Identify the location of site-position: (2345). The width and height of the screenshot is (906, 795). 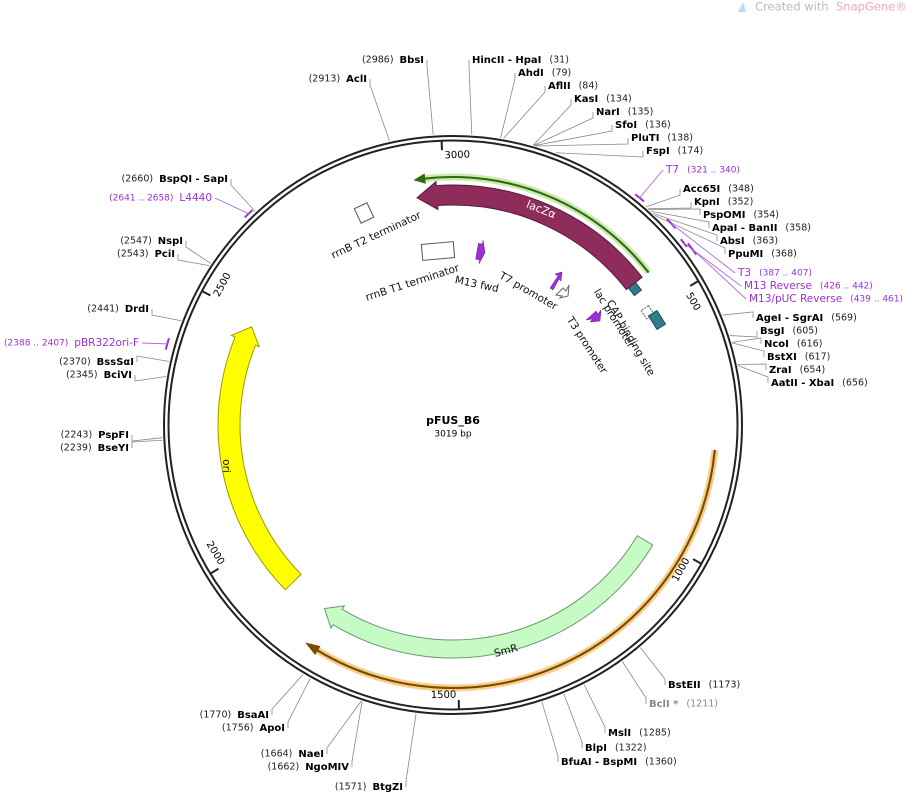
(82, 375).